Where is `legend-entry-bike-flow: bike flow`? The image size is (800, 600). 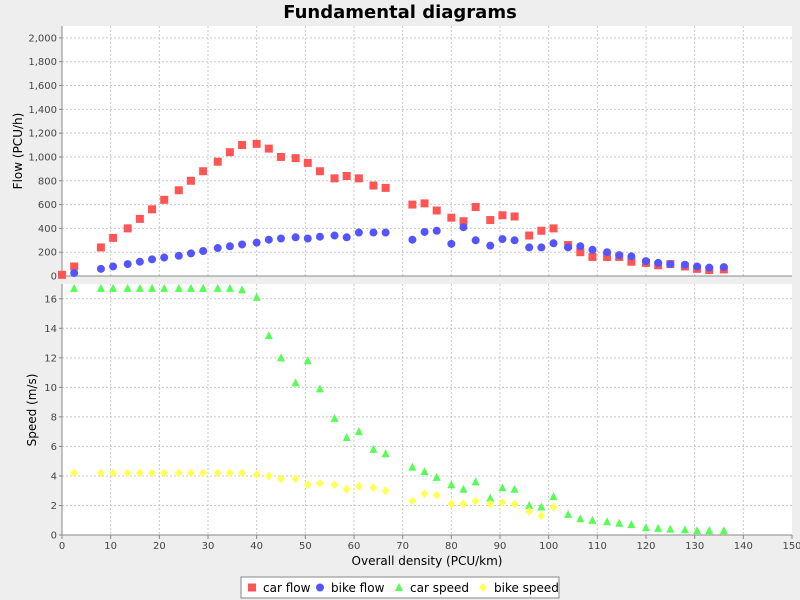
legend-entry-bike-flow: bike flow is located at coordinates (350, 588).